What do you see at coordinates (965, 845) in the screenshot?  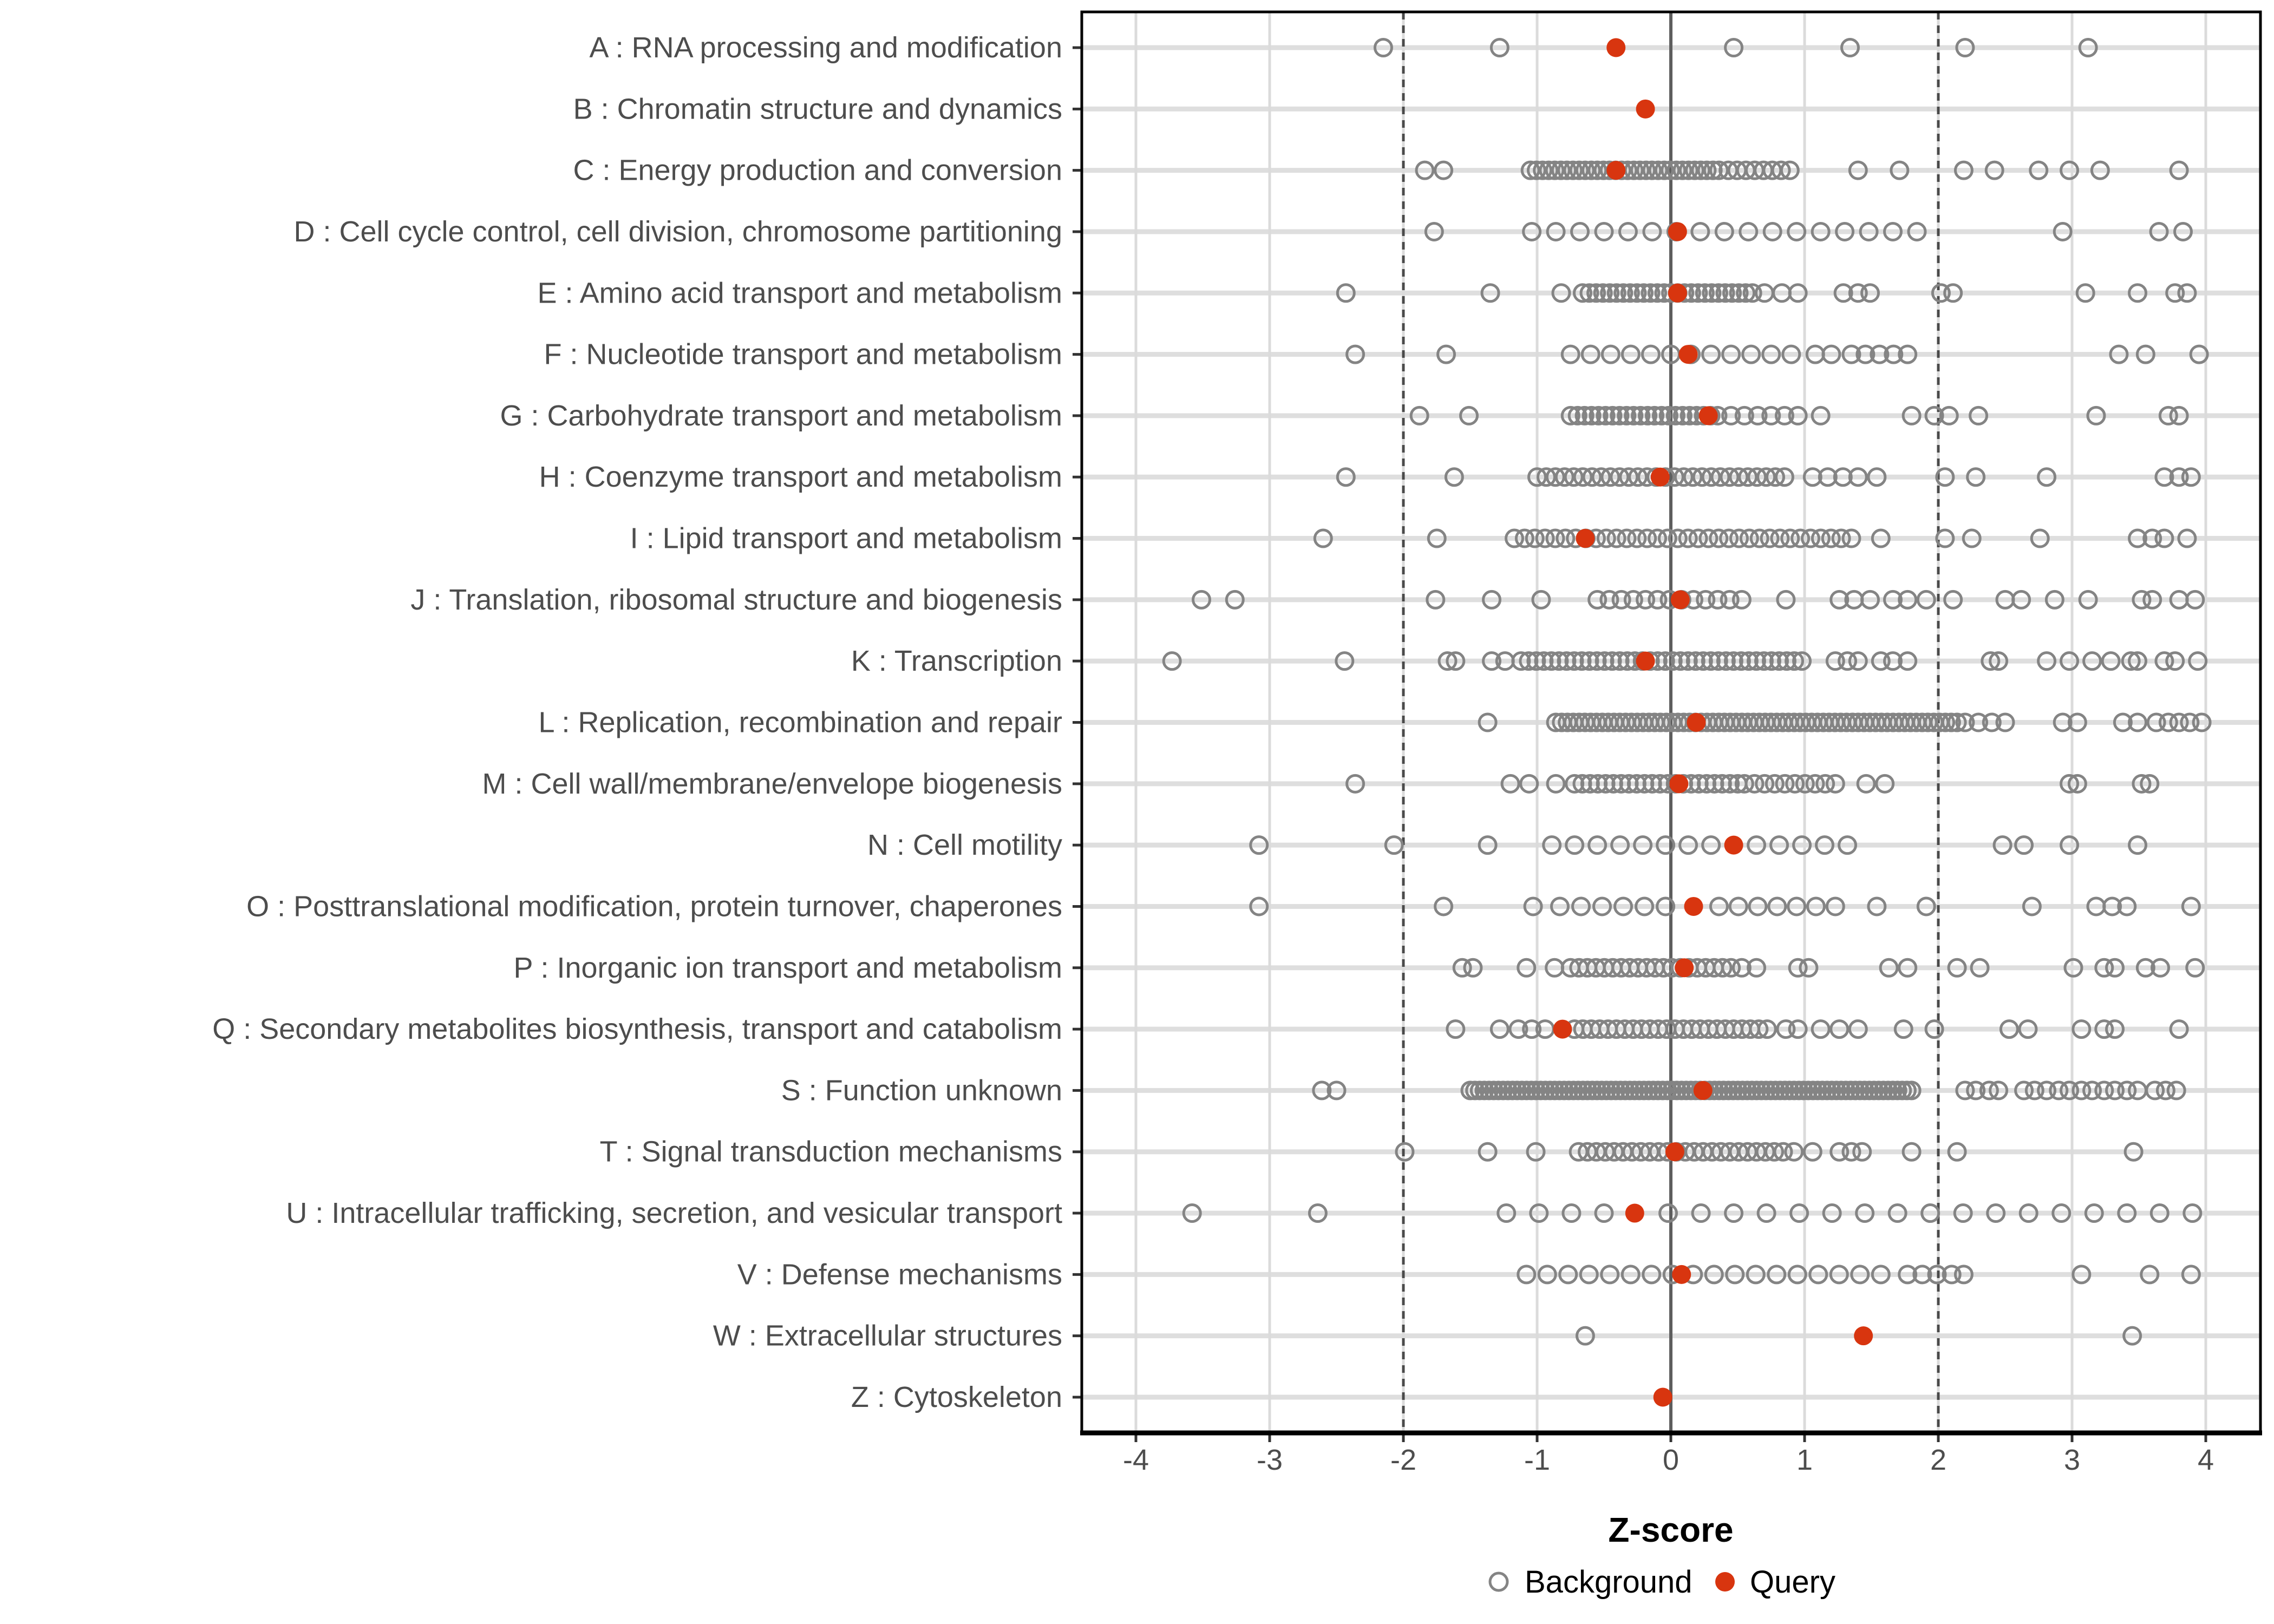 I see `category-label: N : Cell motility` at bounding box center [965, 845].